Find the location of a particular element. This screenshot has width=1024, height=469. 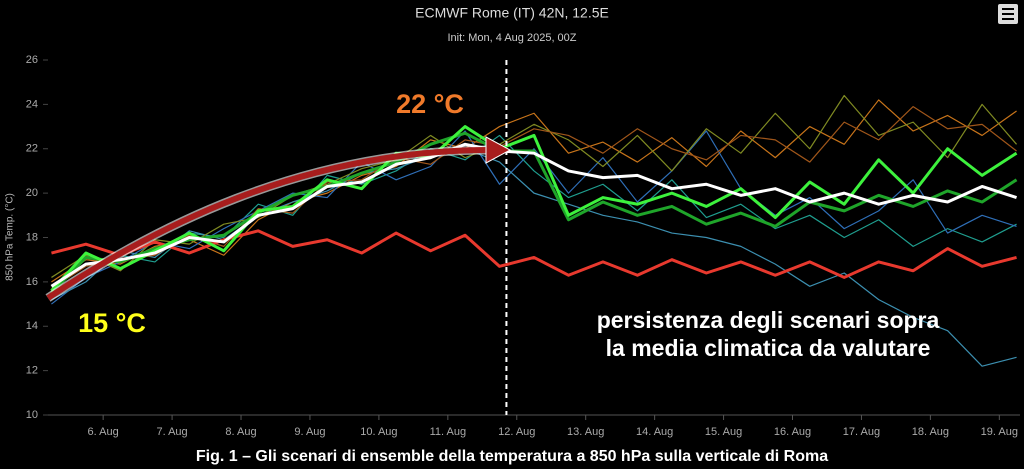

menu-icon is located at coordinates (1008, 14).